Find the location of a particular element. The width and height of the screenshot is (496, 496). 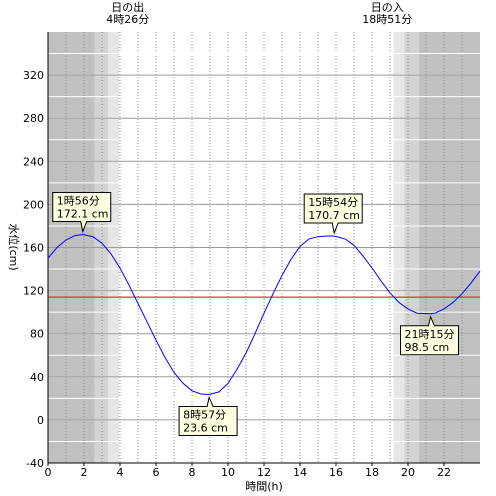

x-tick-label: 20 is located at coordinates (408, 472).